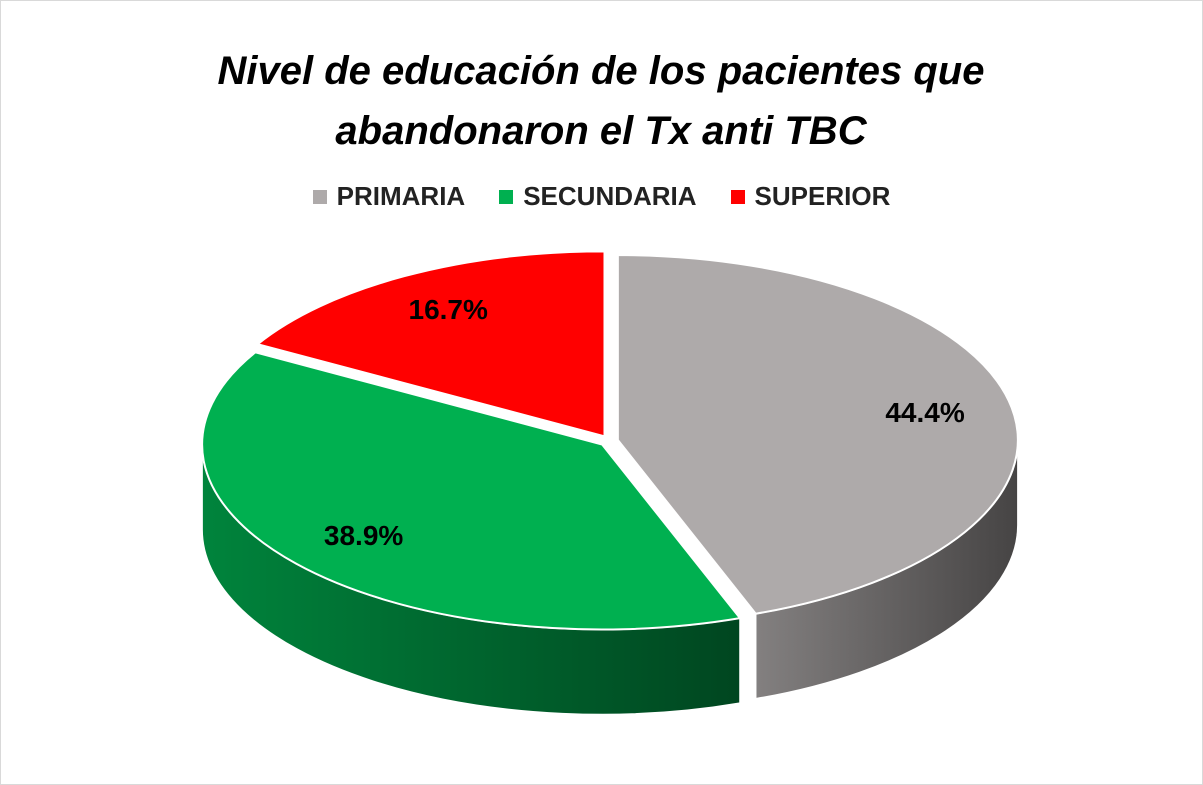 The image size is (1203, 785). I want to click on legend-item: PRIMARIA, so click(389, 196).